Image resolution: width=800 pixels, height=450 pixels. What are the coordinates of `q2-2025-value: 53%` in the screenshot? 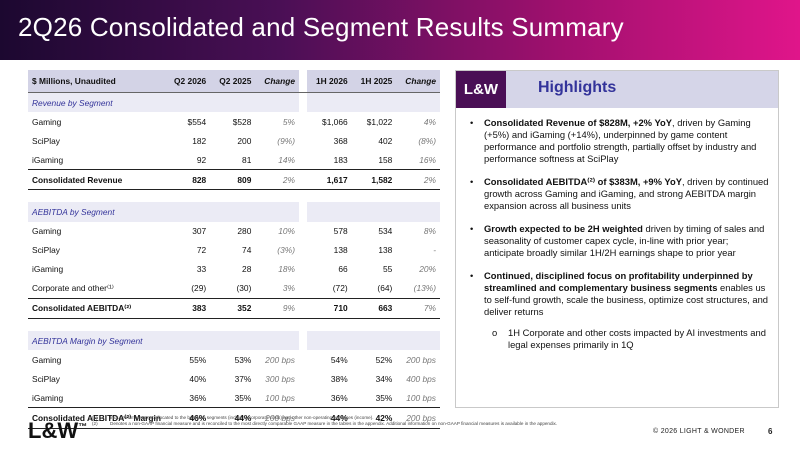 It's located at (243, 359).